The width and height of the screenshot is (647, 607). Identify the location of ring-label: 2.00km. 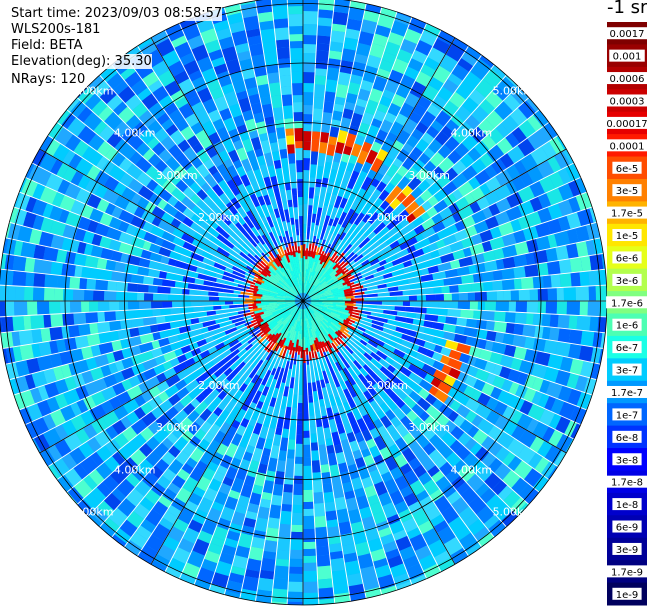
(219, 385).